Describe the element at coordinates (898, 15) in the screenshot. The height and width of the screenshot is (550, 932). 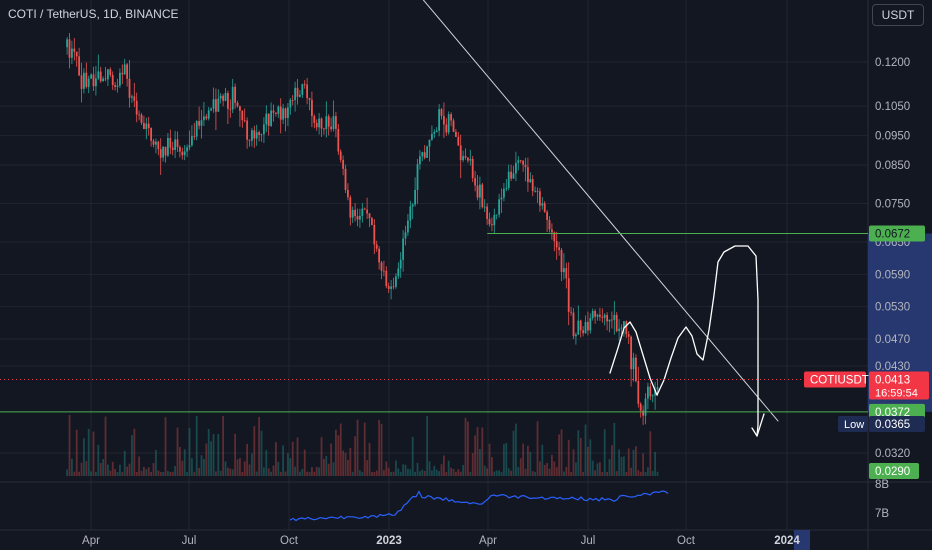
I see `currency-button: USDT` at that location.